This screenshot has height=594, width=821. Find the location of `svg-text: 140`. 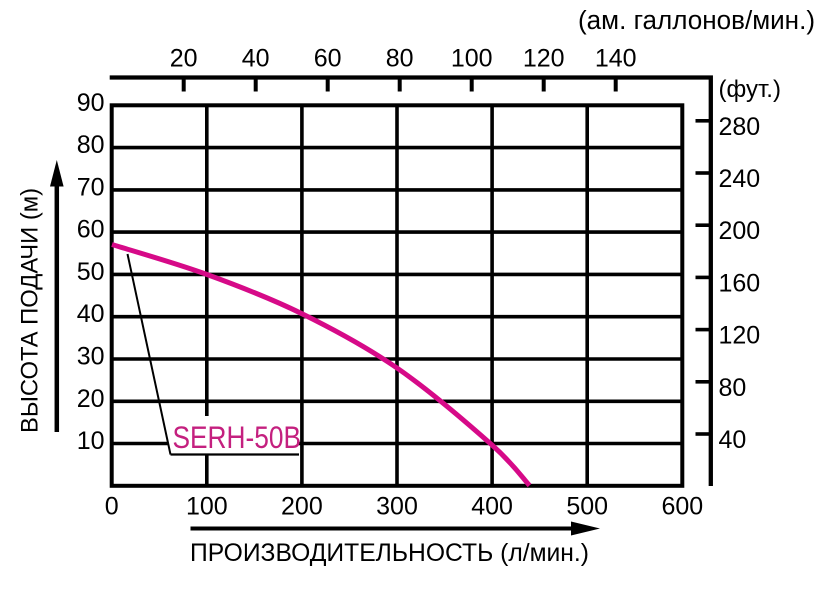

svg-text: 140 is located at coordinates (616, 59).